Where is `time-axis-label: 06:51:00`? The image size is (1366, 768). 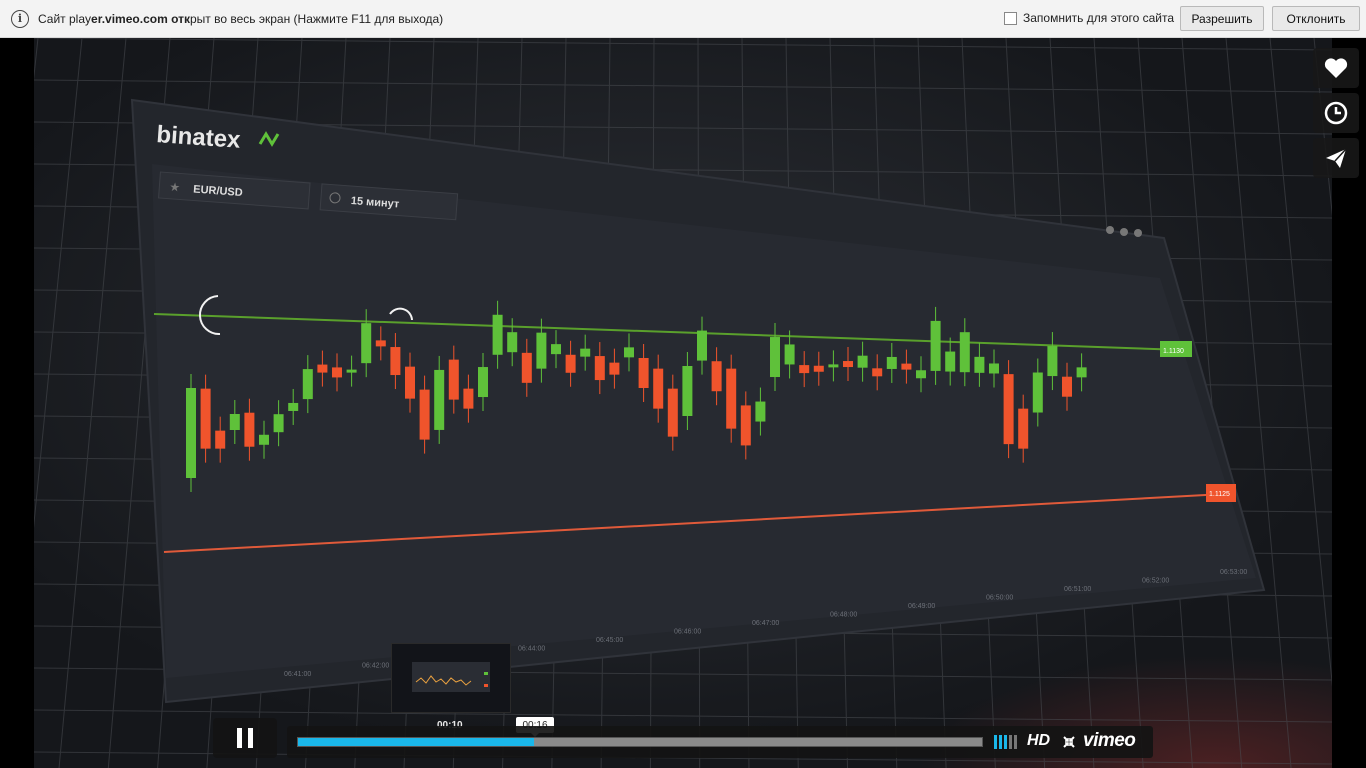 time-axis-label: 06:51:00 is located at coordinates (1077, 589).